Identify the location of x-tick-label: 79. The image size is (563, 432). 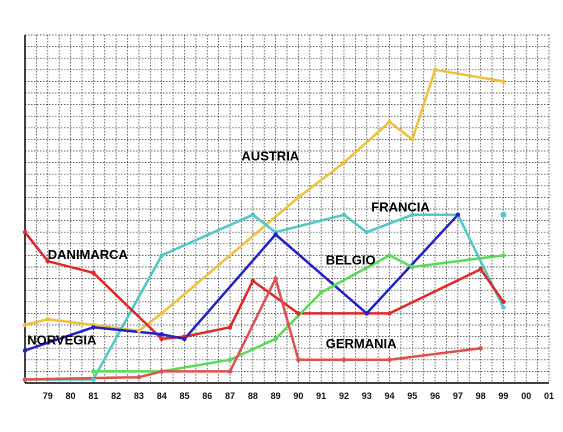
(48, 396).